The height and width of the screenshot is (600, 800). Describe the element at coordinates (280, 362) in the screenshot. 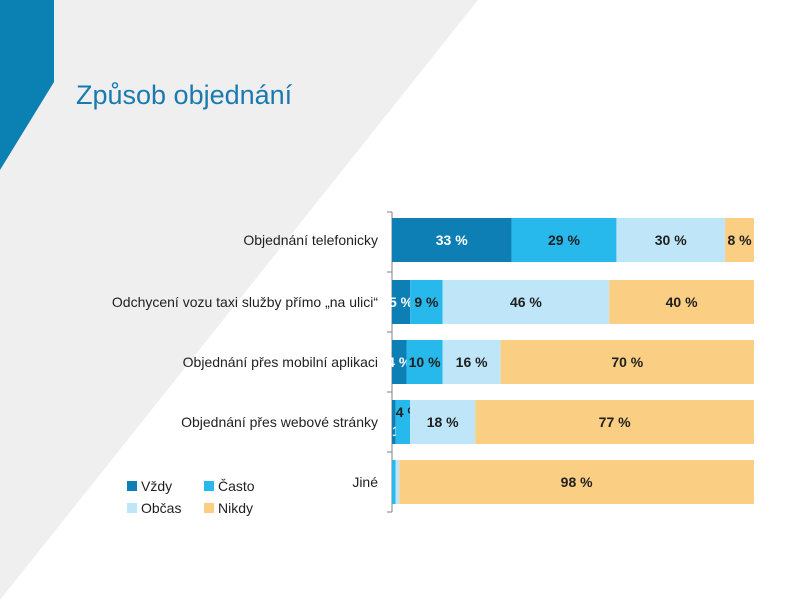

I see `category-label: Objednání přes mobilní aplikaci` at that location.